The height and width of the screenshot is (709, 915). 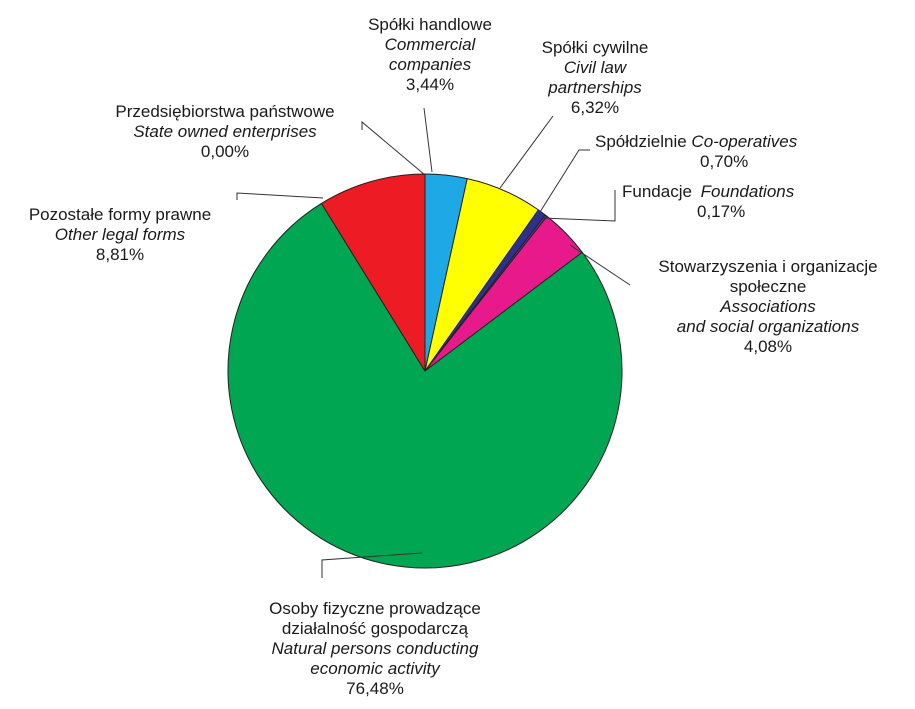 What do you see at coordinates (595, 67) in the screenshot?
I see `label-en-line1: Civil law` at bounding box center [595, 67].